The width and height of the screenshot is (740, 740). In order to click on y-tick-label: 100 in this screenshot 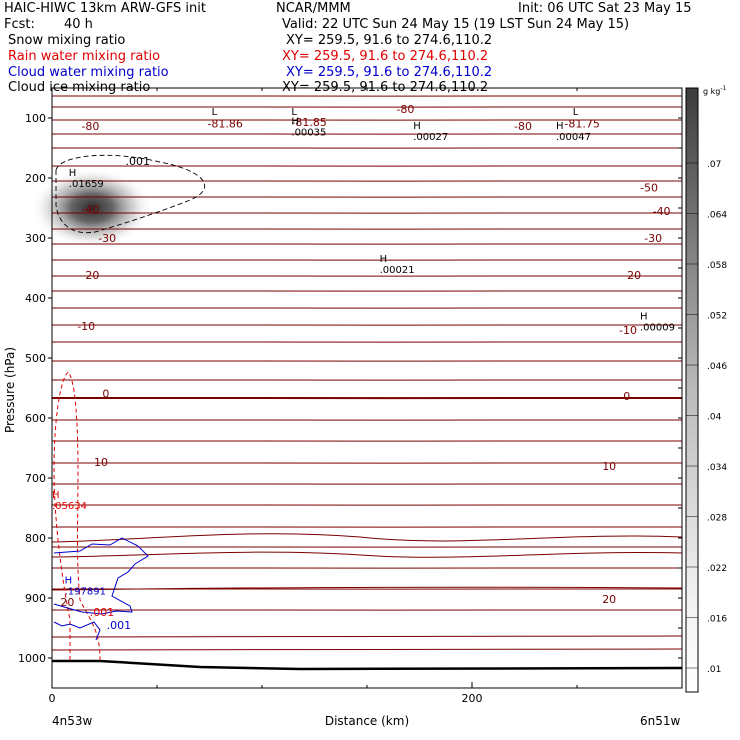, I will do `click(35, 118)`.